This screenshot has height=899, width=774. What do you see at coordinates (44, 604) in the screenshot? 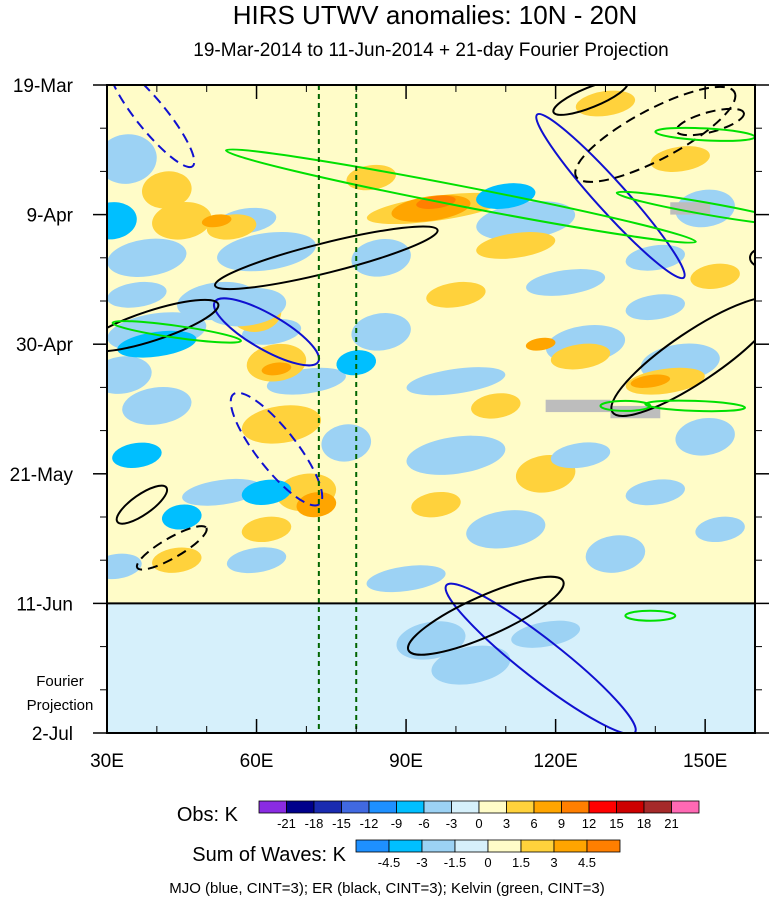
I see `y-tick-label: 11-Jun` at bounding box center [44, 604].